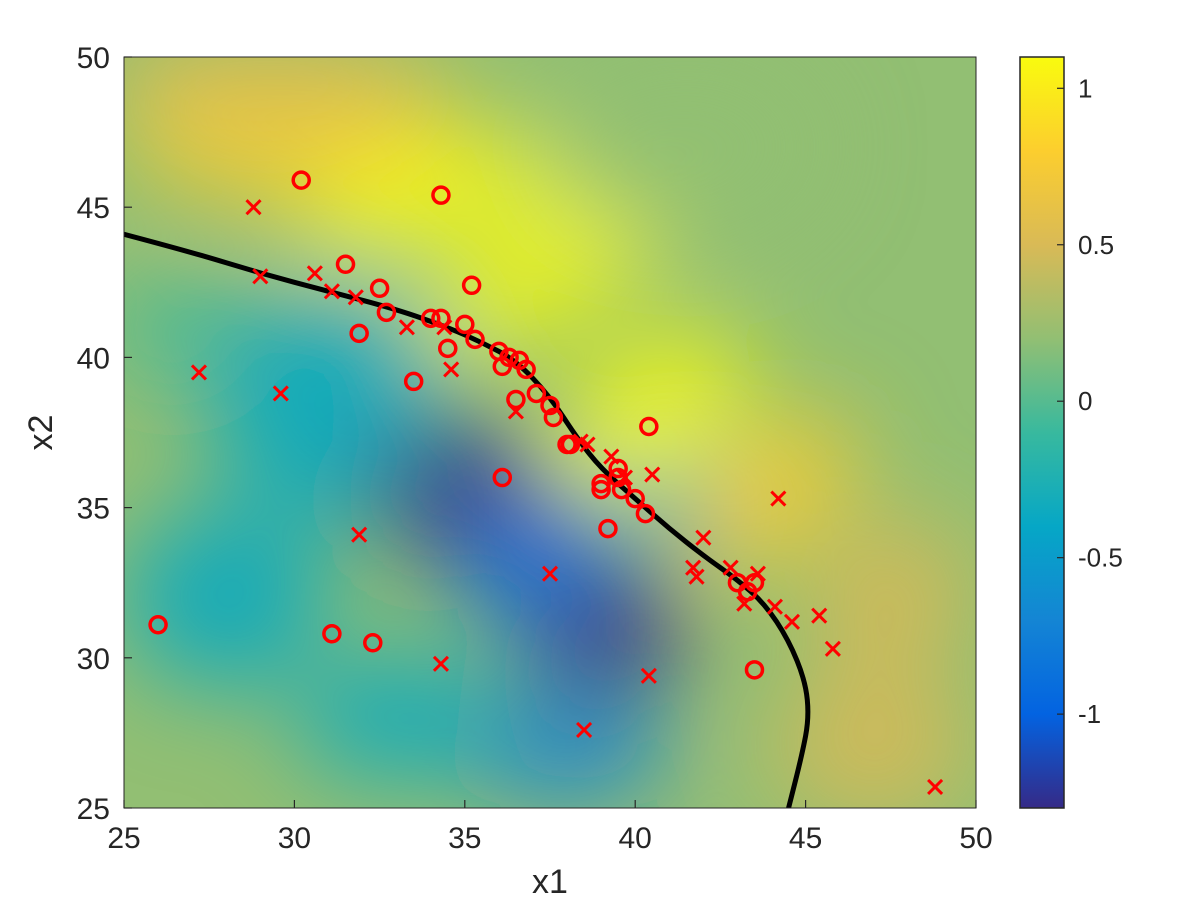  Describe the element at coordinates (294, 838) in the screenshot. I see `x-tick-label: 30` at that location.